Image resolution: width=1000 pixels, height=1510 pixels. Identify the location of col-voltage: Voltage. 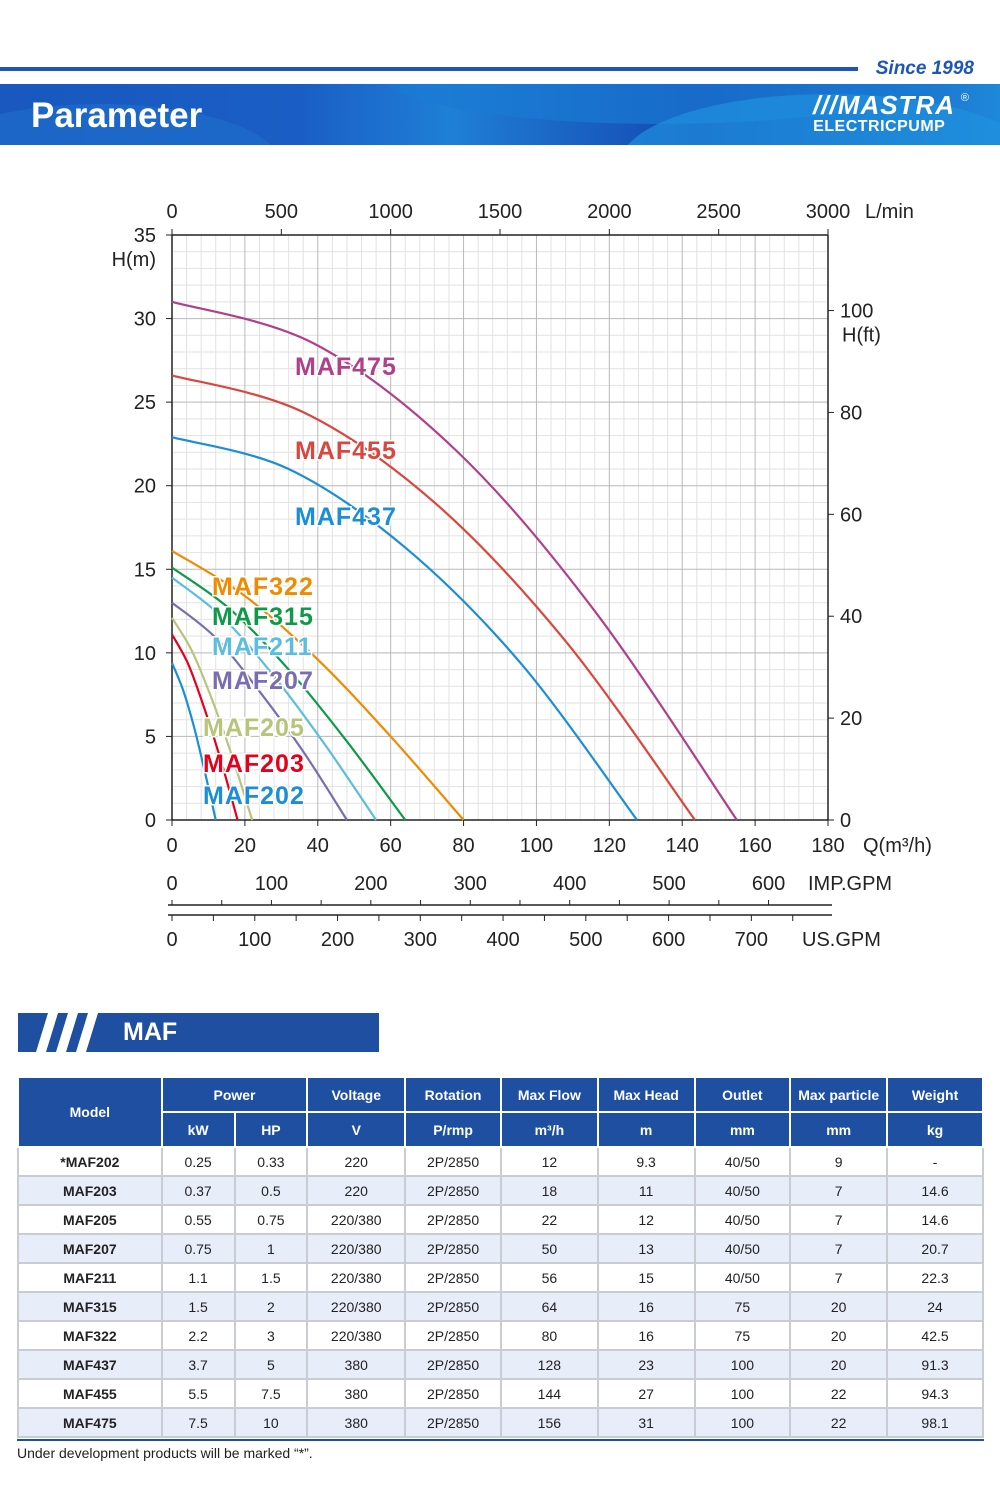
(356, 1094).